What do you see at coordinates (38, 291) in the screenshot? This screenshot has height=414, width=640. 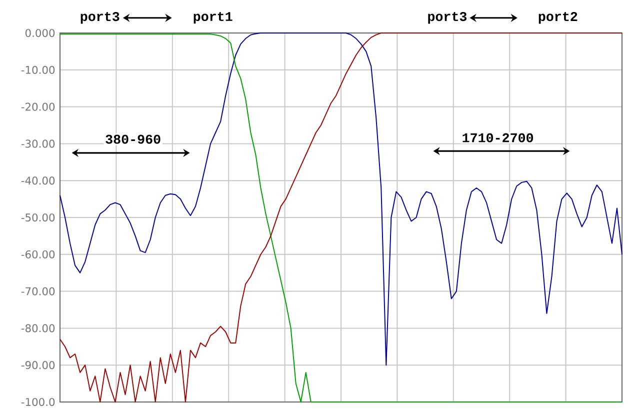 I see `y-tick-label: -70.00` at bounding box center [38, 291].